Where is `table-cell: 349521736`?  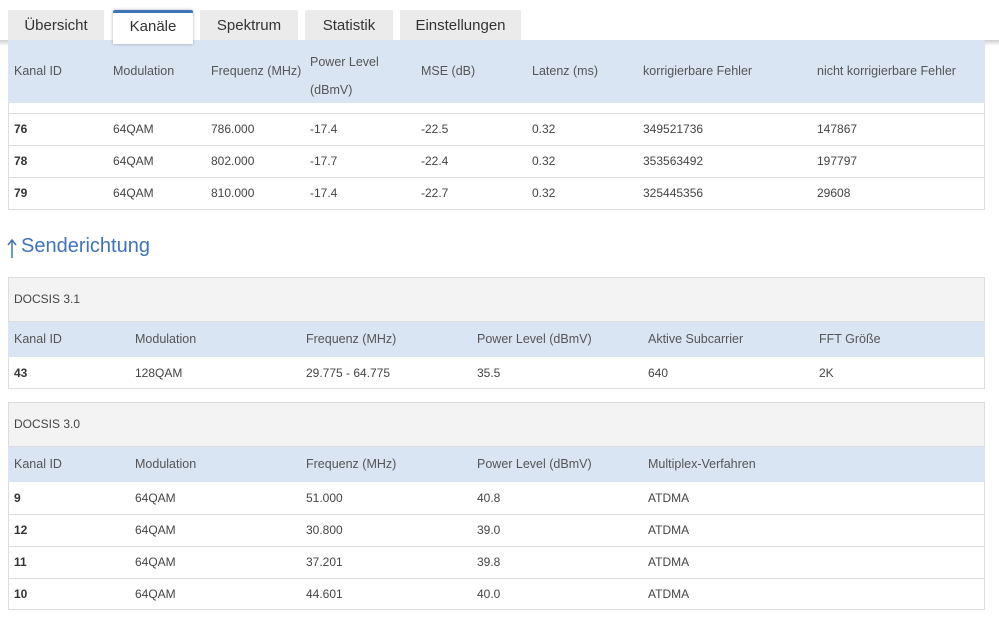
table-cell: 349521736 is located at coordinates (673, 129).